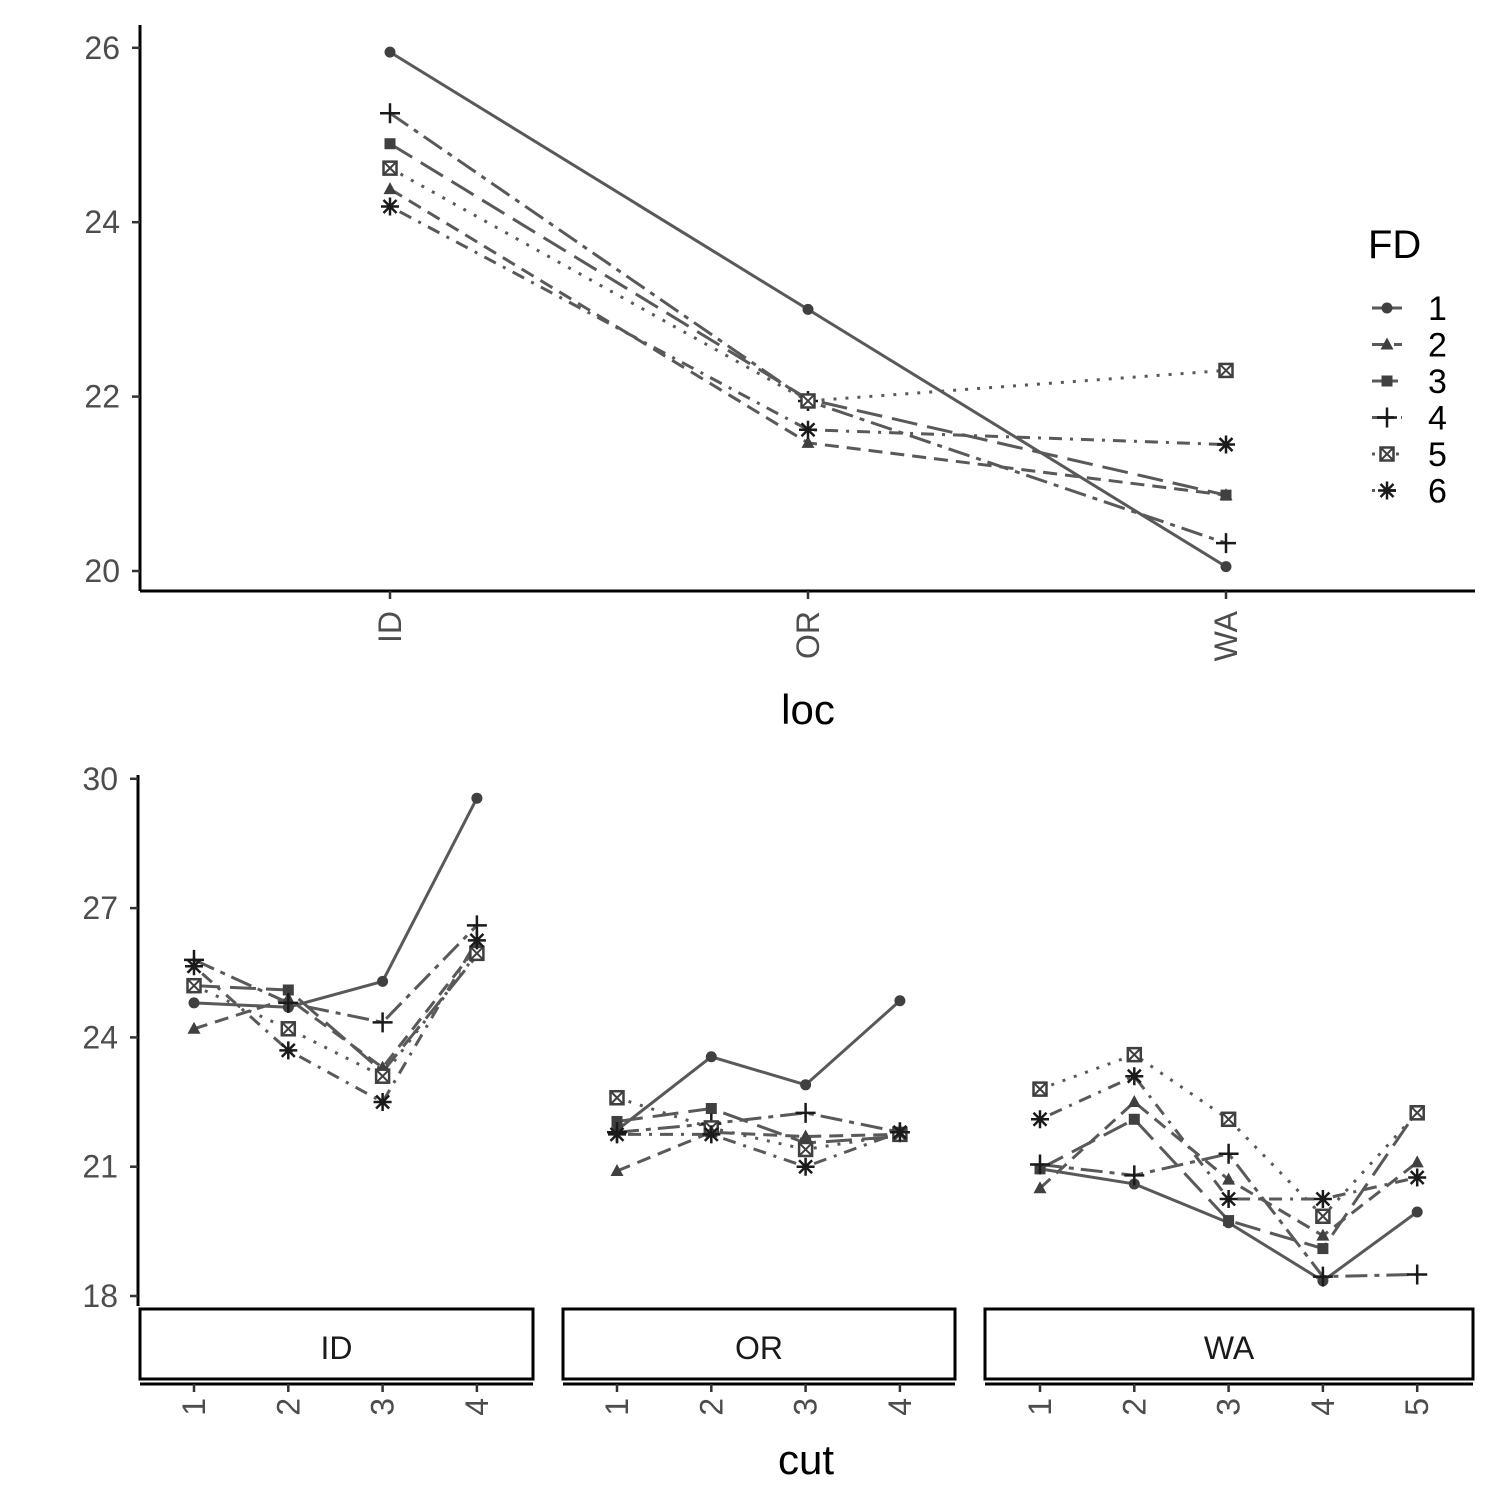 The width and height of the screenshot is (1500, 1500). Describe the element at coordinates (1387, 308) in the screenshot. I see `legend-key-1-marker` at that location.